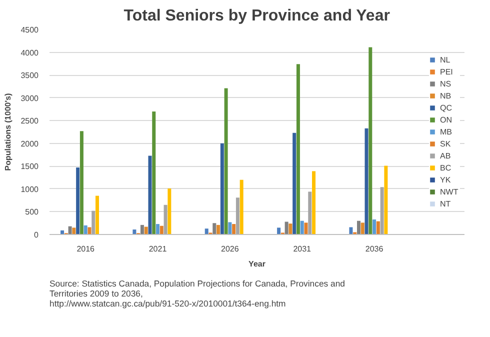 This screenshot has height=337, width=490. What do you see at coordinates (446, 59) in the screenshot?
I see `legend-label: NL` at bounding box center [446, 59].